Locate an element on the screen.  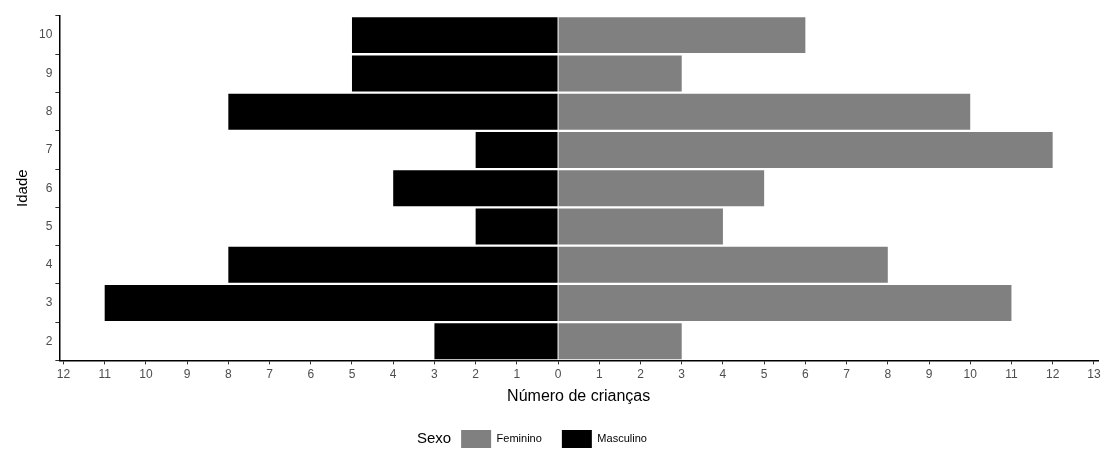
legend-title: Sexo is located at coordinates (434, 438).